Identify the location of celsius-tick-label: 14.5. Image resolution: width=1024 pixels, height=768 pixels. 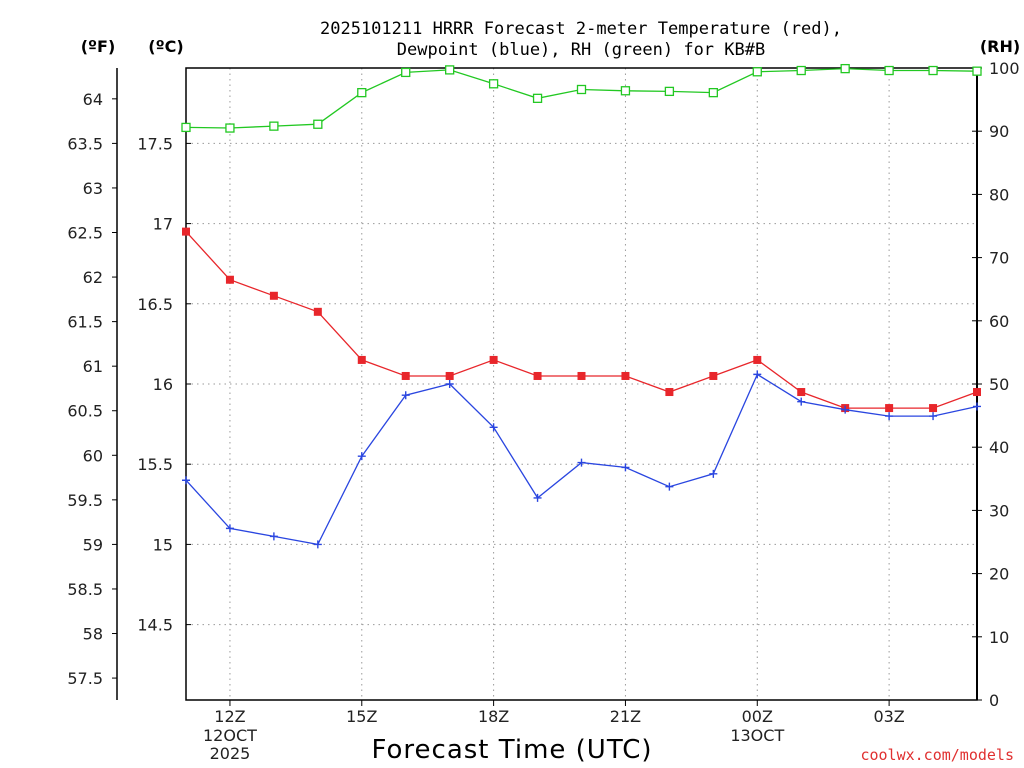
(155, 625).